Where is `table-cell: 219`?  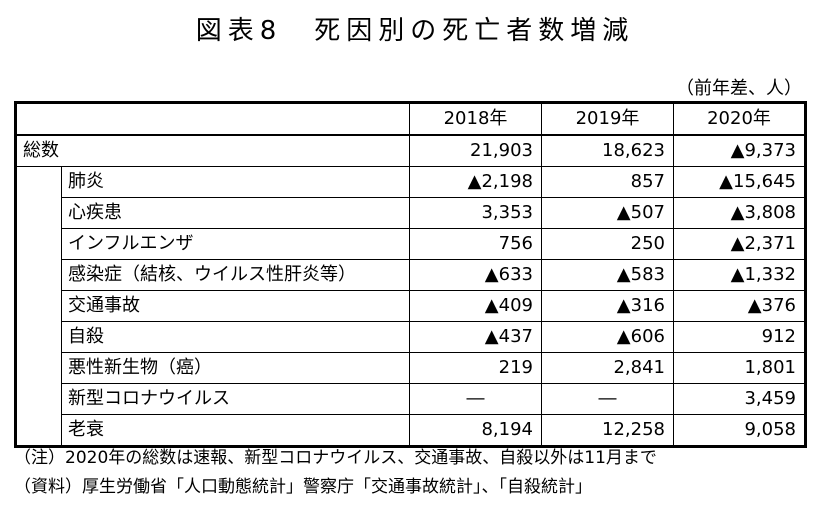 table-cell: 219 is located at coordinates (475, 368).